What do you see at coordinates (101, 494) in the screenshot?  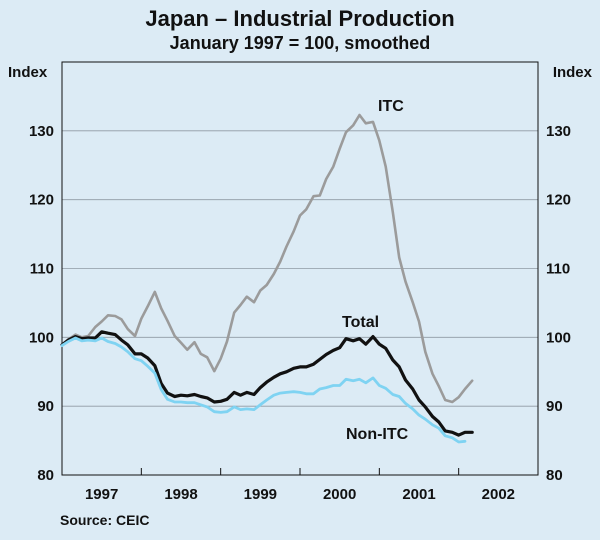 I see `x-tick-label: 1997` at bounding box center [101, 494].